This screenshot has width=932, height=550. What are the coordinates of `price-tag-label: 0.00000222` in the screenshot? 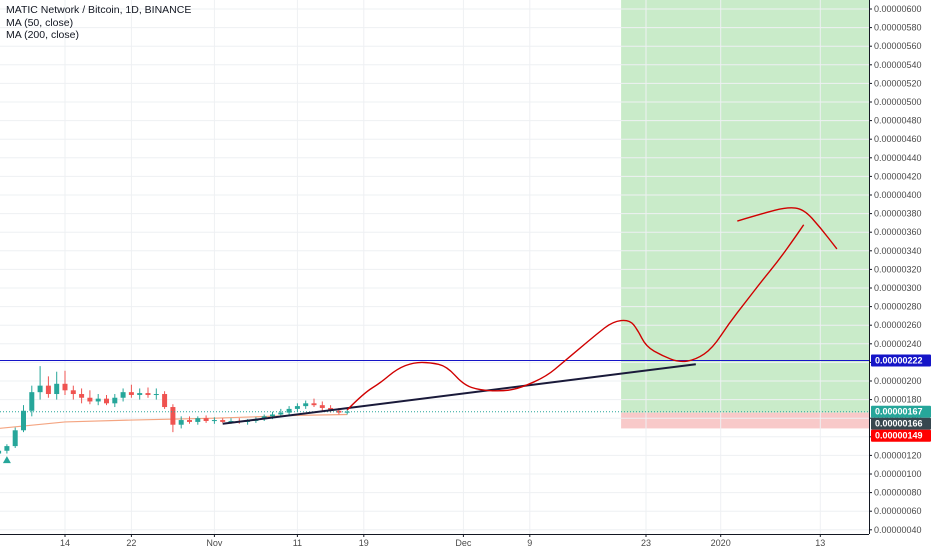 It's located at (899, 361).